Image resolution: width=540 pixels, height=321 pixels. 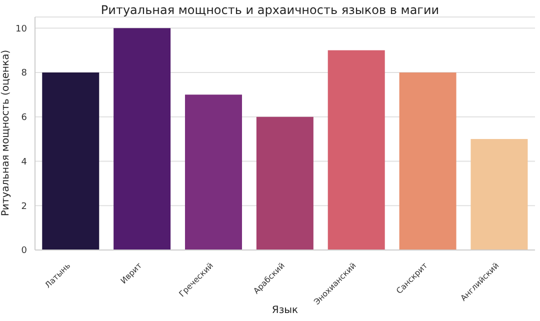 I want to click on chart-title: Ритуальная мощность и архаичность языков в магии, so click(x=270, y=10).